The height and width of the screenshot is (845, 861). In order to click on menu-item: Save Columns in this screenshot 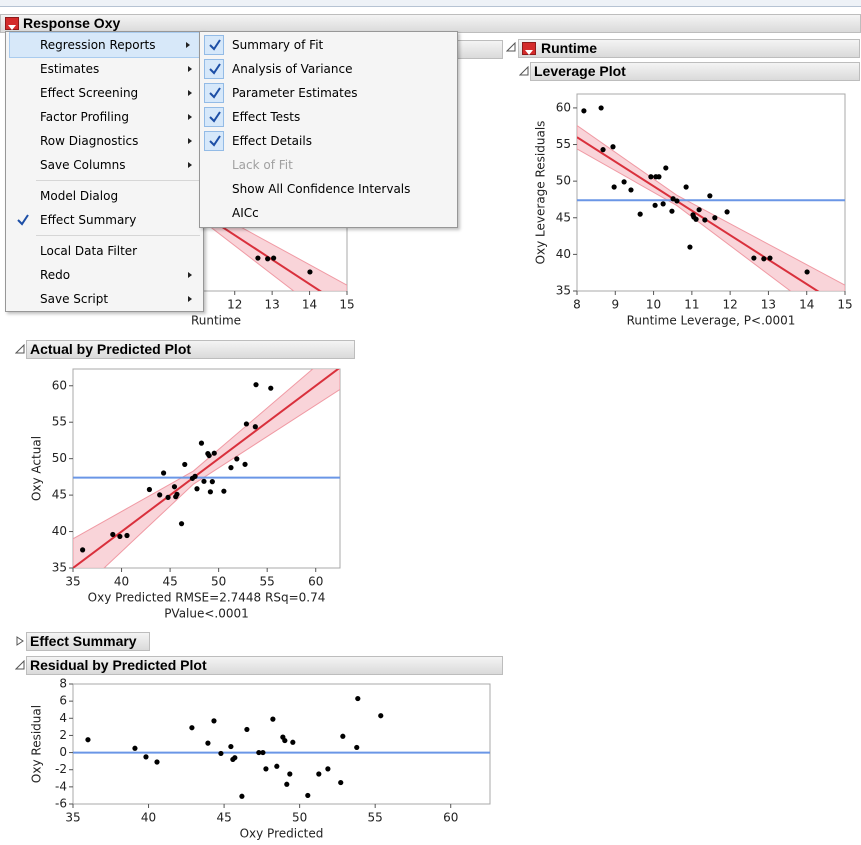, I will do `click(104, 165)`.